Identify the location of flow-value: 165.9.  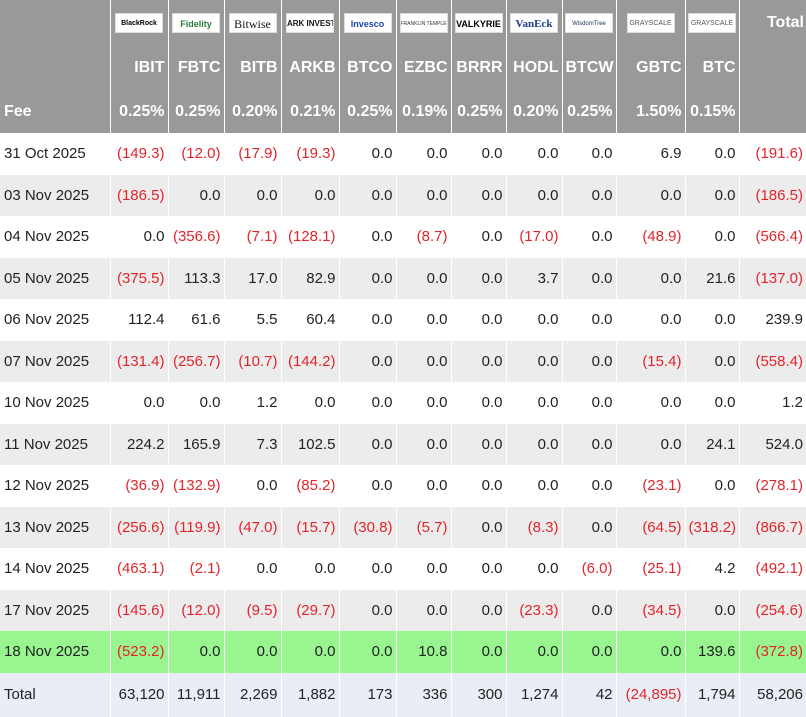
(195, 444).